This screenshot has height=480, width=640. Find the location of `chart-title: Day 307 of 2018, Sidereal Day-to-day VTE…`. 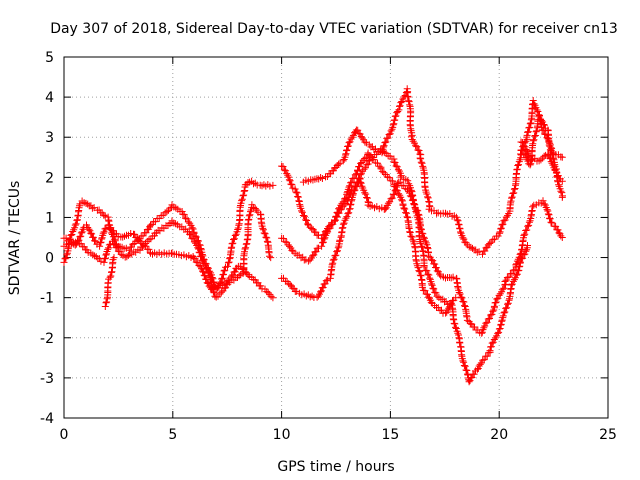

chart-title: Day 307 of 2018, Sidereal Day-to-day VTE… is located at coordinates (334, 29).